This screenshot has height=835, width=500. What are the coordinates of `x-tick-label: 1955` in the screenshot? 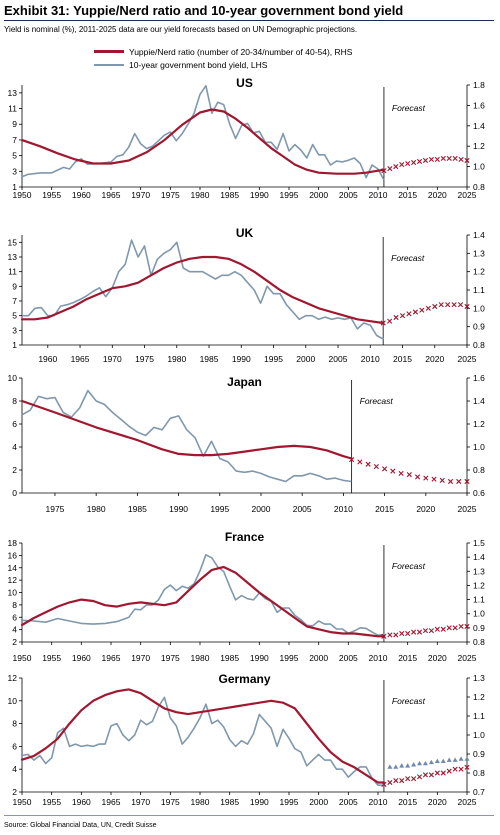 It's located at (51, 802).